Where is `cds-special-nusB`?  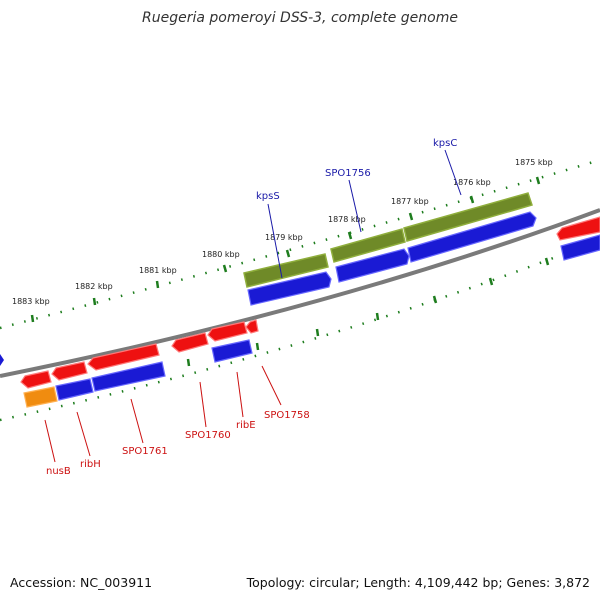
cds-special-nusB is located at coordinates (40, 397).